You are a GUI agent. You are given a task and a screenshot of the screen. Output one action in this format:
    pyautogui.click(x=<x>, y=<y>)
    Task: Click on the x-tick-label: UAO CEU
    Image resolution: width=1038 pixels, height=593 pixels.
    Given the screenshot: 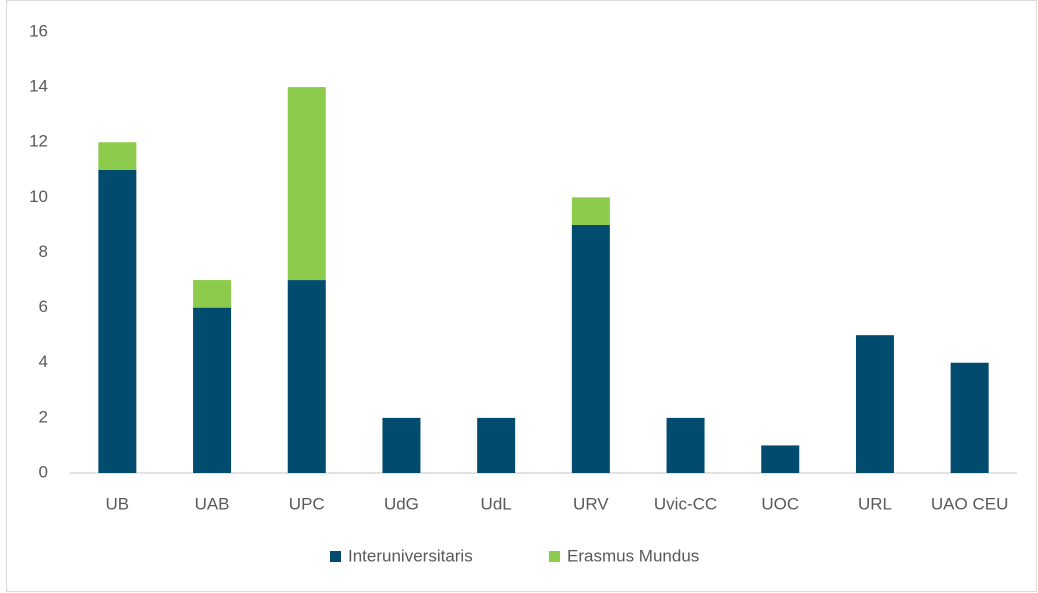 What is the action you would take?
    pyautogui.click(x=969, y=503)
    